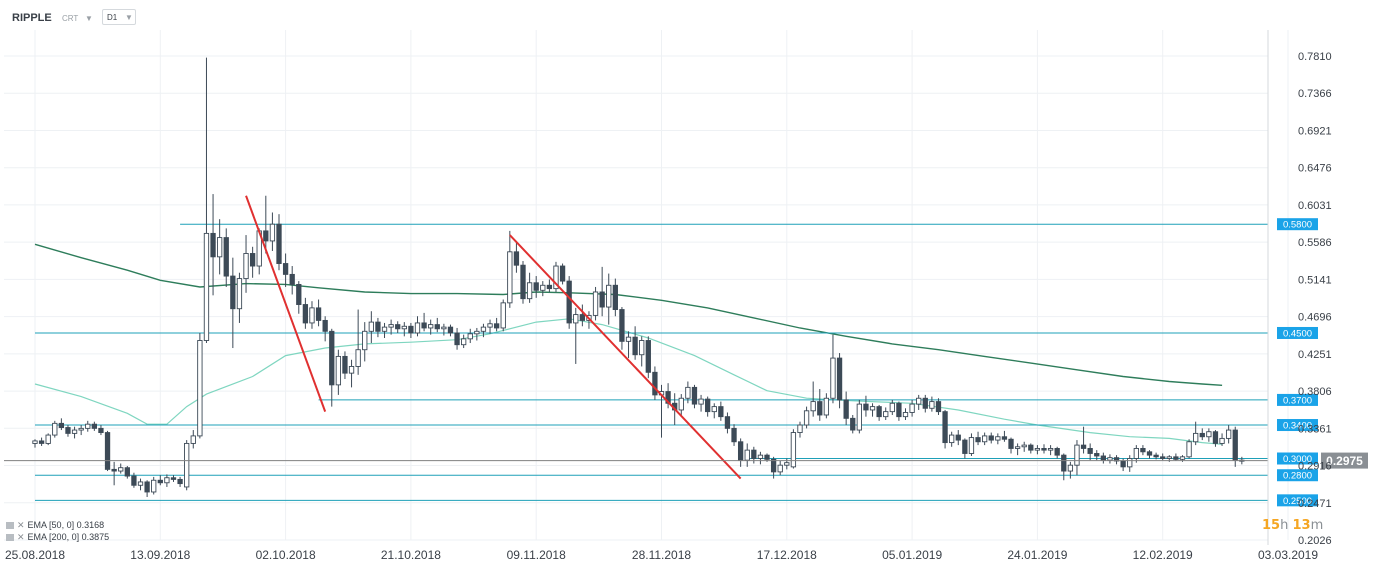  What do you see at coordinates (57, 525) in the screenshot?
I see `legend-ema50: ✕ EMA [50, 0] 0.3168` at bounding box center [57, 525].